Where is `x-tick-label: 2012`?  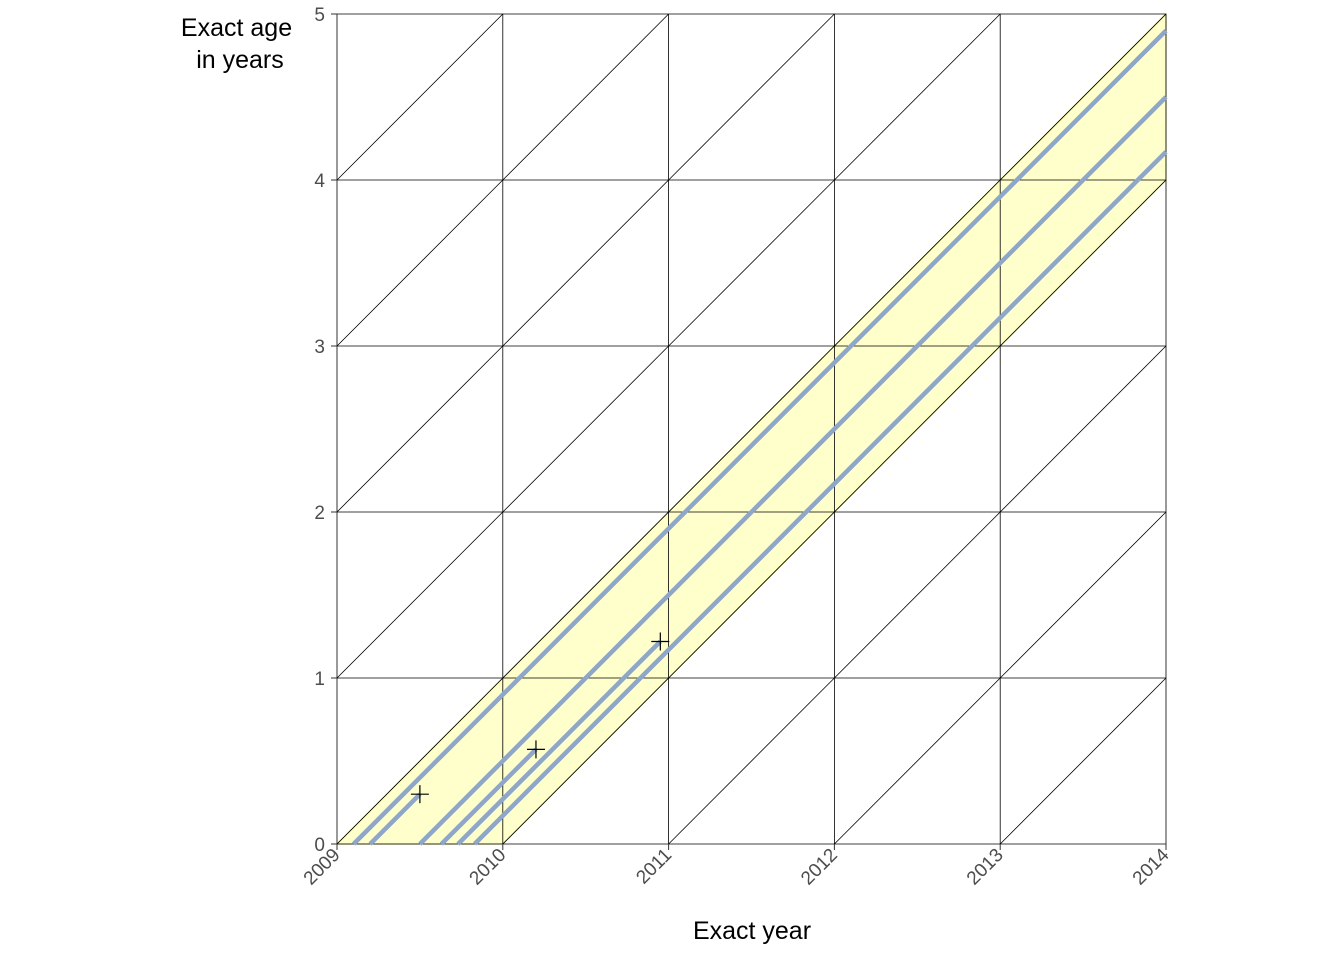
x-tick-label: 2012 is located at coordinates (819, 867).